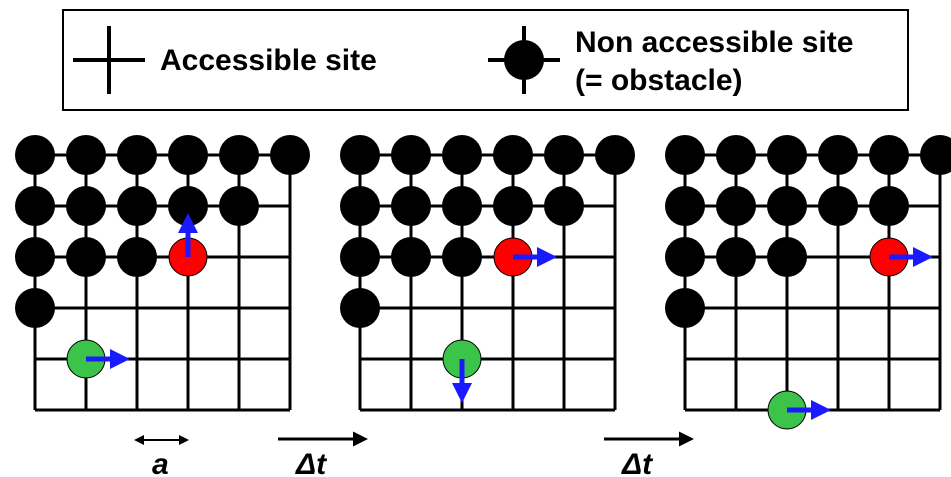 The width and height of the screenshot is (951, 477). I want to click on obstacle-site-symbol, so click(524, 60).